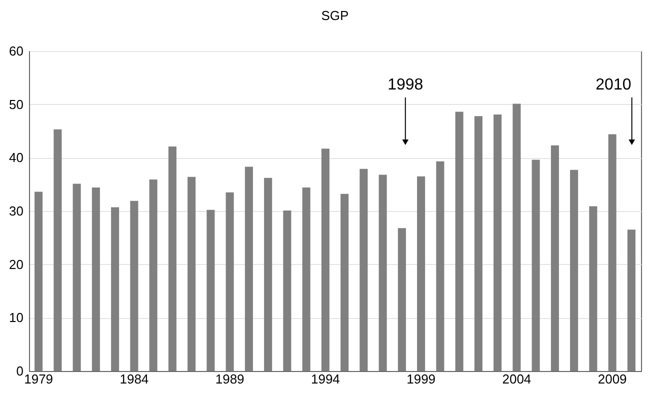  Describe the element at coordinates (39, 379) in the screenshot. I see `x-tick-label: 1979` at that location.